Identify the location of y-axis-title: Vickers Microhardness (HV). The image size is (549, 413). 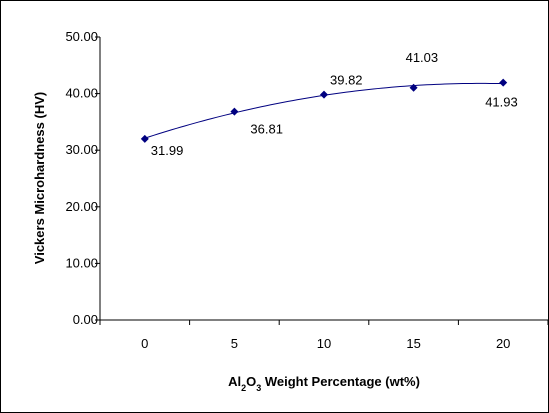
(39, 178).